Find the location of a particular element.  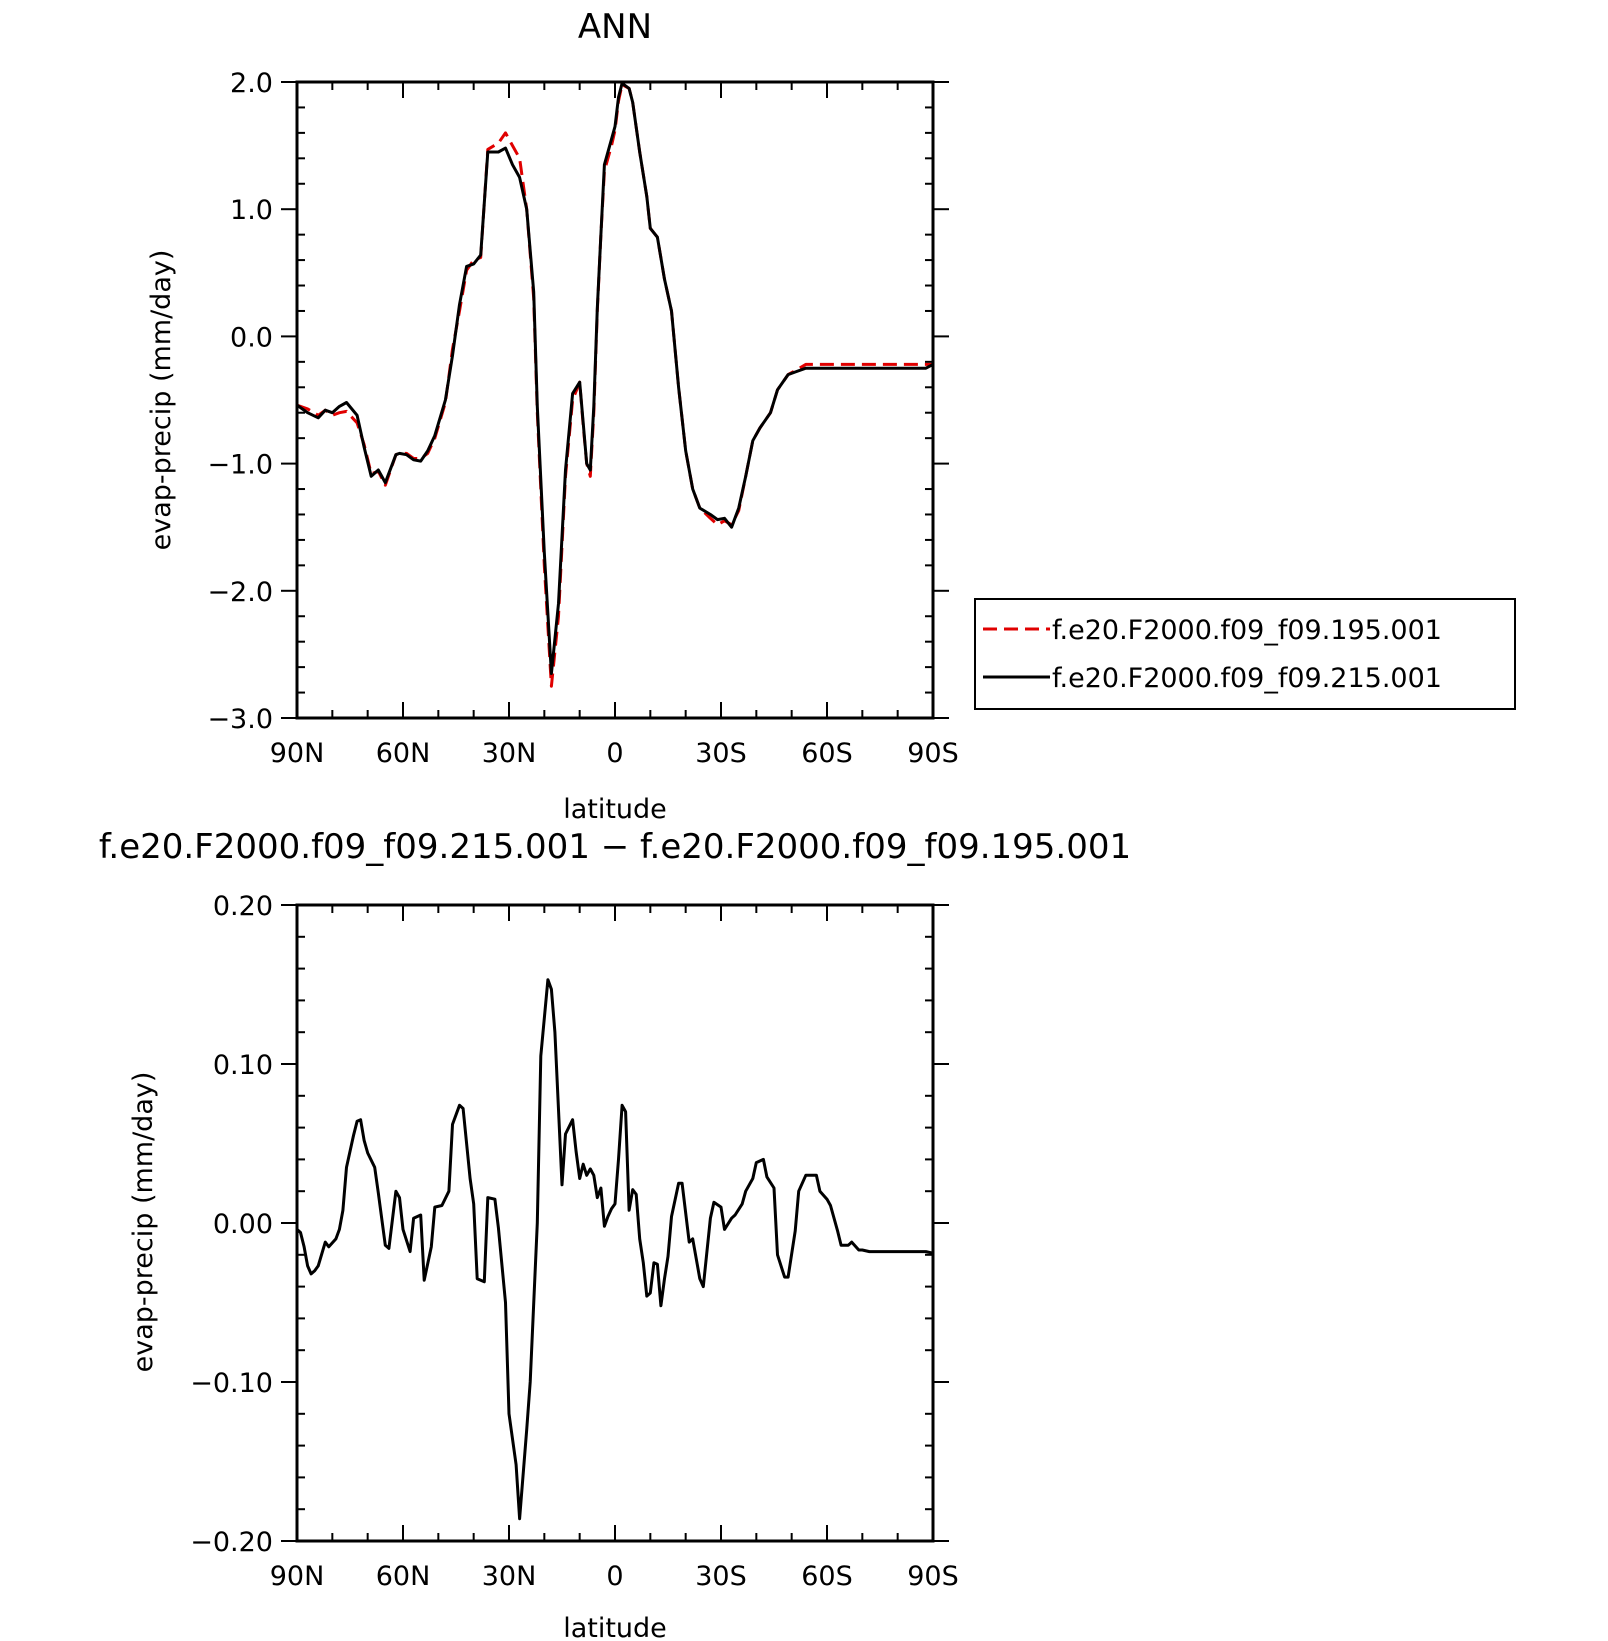

top-y-tick-label: −1.0 is located at coordinates (240, 465).